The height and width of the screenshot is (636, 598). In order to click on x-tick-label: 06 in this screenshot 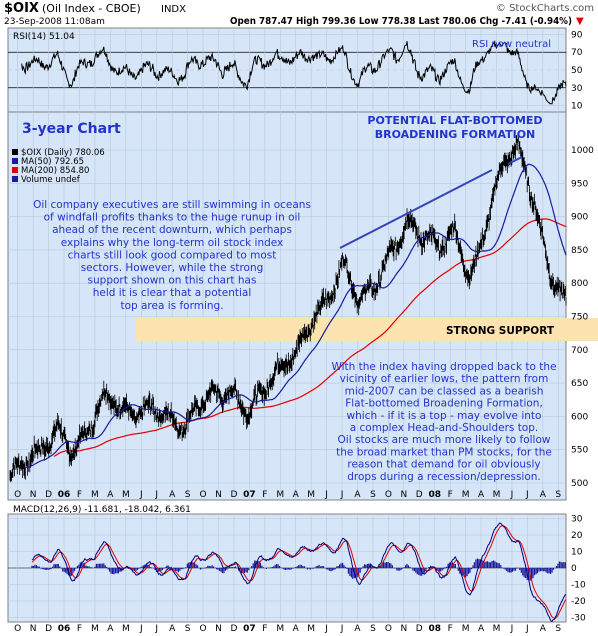, I will do `click(64, 629)`.